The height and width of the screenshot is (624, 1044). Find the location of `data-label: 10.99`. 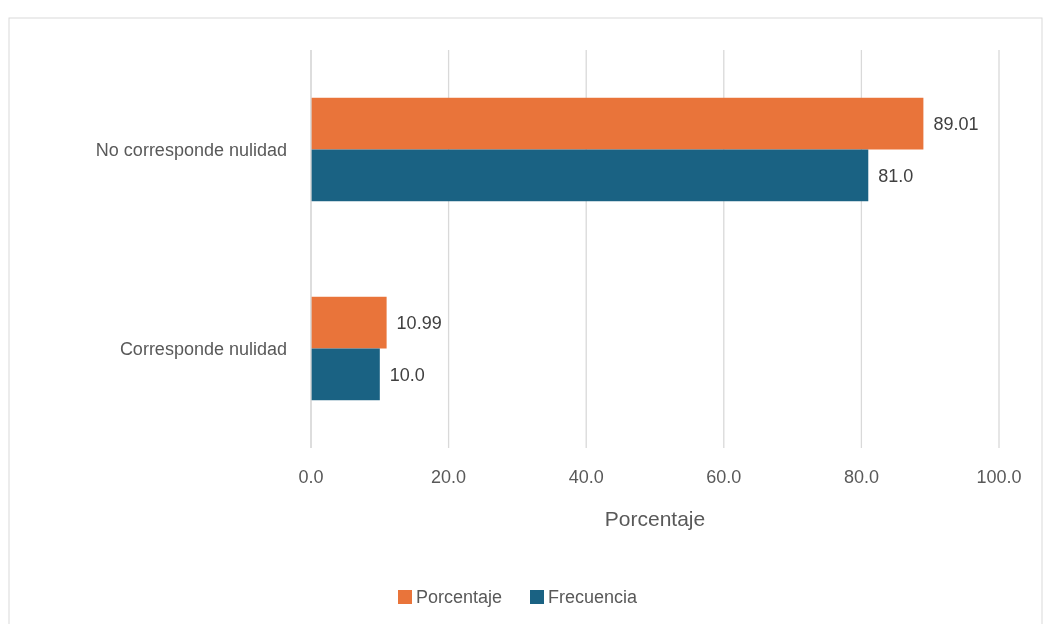

data-label: 10.99 is located at coordinates (419, 322).